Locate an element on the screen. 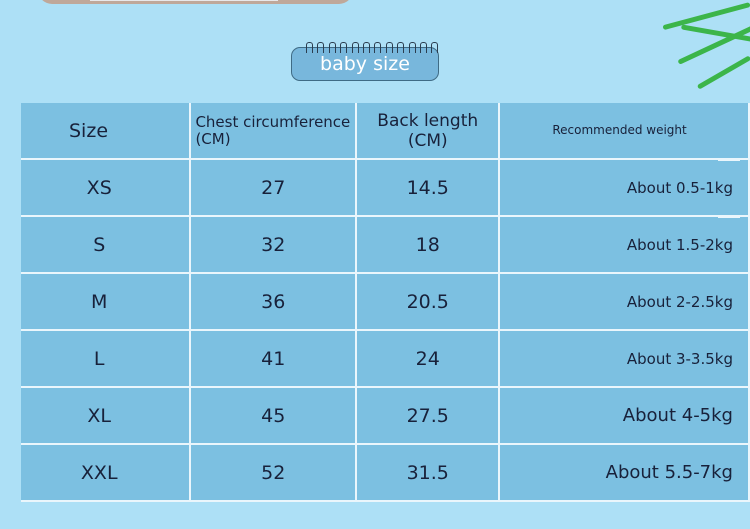 Image resolution: width=750 pixels, height=529 pixels. chest-cell: 52 is located at coordinates (273, 472).